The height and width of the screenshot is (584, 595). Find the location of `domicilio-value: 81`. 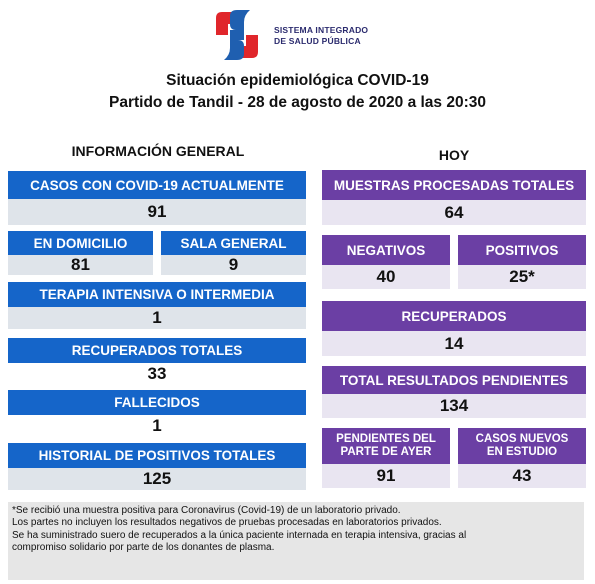

domicilio-value: 81 is located at coordinates (80, 265).